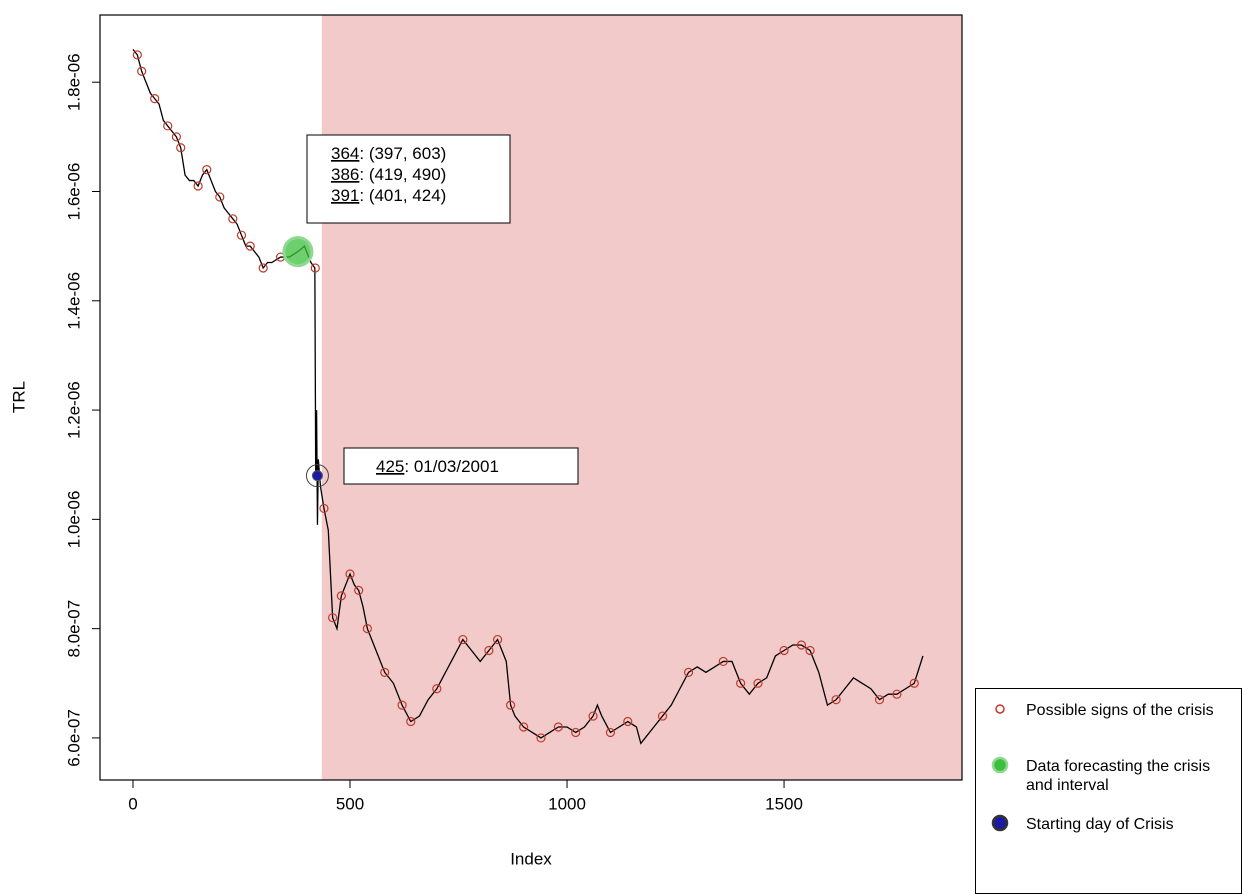 This screenshot has height=894, width=1242. Describe the element at coordinates (1100, 824) in the screenshot. I see `legend-label: Starting day of Crisis` at that location.